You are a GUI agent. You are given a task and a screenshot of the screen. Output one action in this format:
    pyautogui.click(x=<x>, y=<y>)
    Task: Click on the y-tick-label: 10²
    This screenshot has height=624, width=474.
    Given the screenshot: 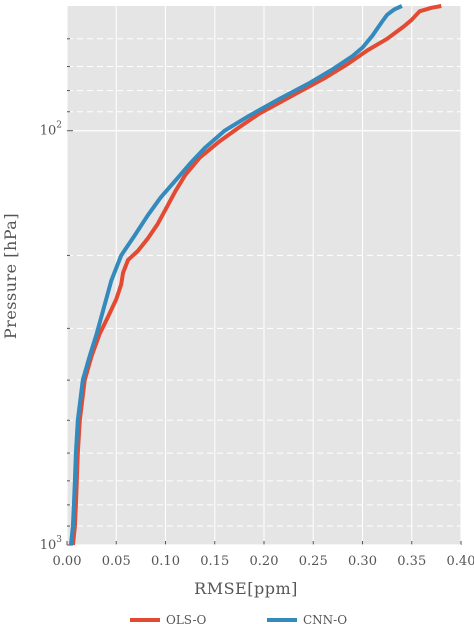 What is the action you would take?
    pyautogui.click(x=51, y=130)
    